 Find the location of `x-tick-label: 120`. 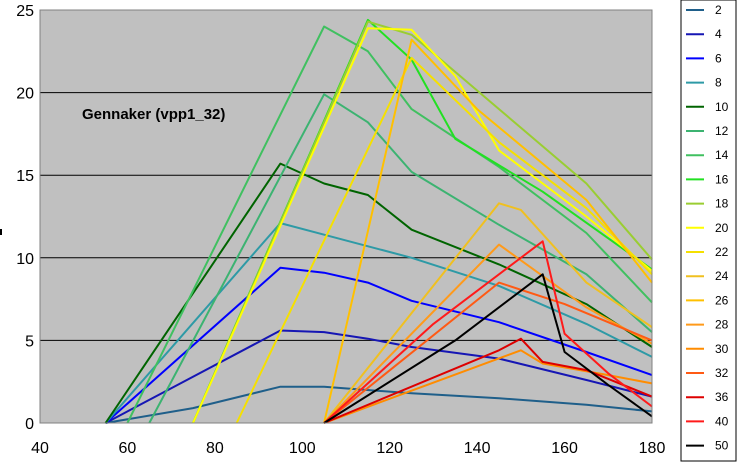

x-tick-label: 120 is located at coordinates (389, 448).